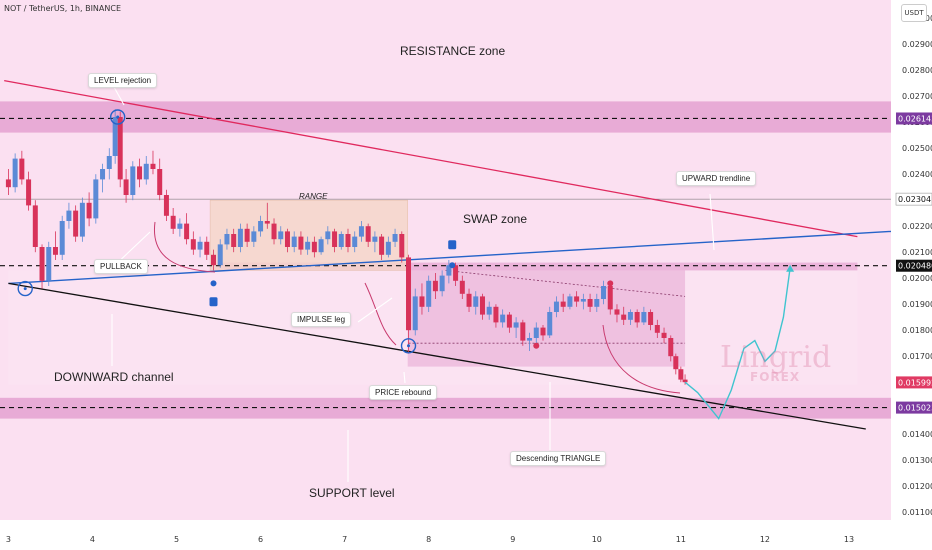 The height and width of the screenshot is (550, 932). What do you see at coordinates (914, 13) in the screenshot?
I see `currency-badge: USDT` at bounding box center [914, 13].